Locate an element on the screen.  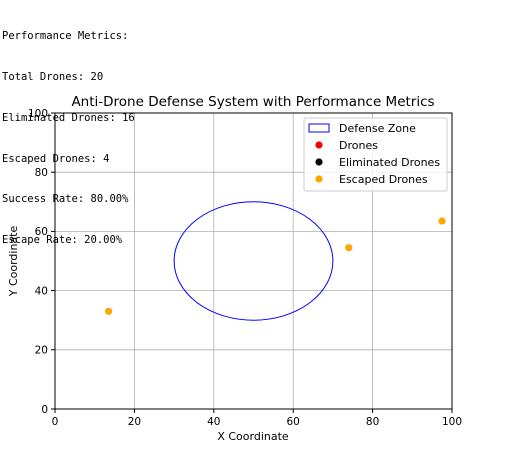
defense-zone-layer is located at coordinates (253, 261).